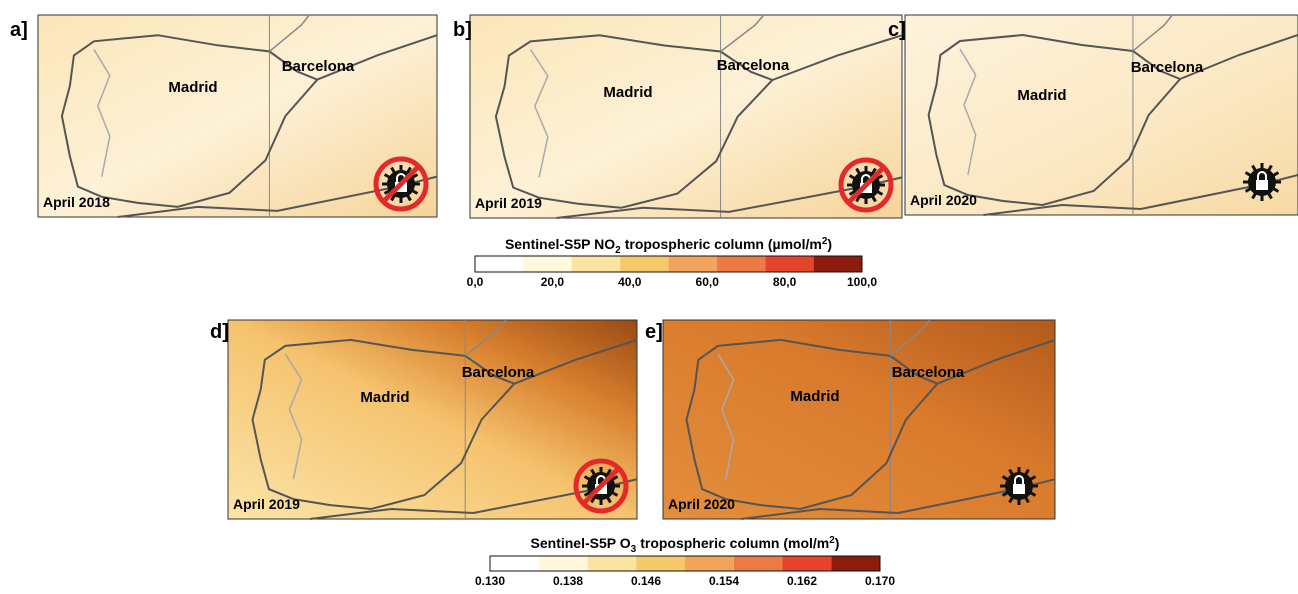  I want to click on colorbar-tick-label: 0,0, so click(475, 282).